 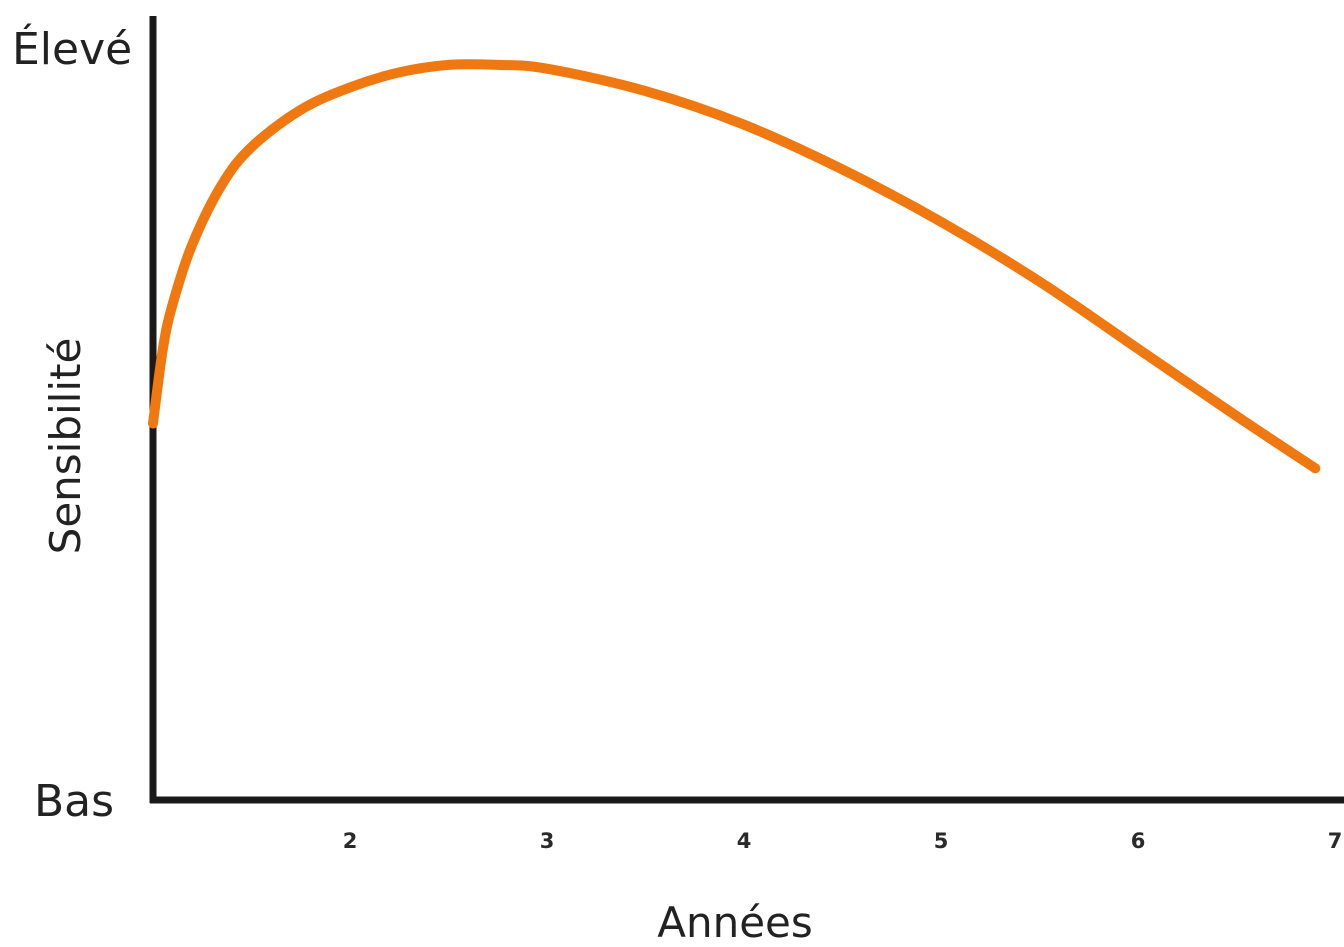 I want to click on y-axis-title: Sensibilité, so click(x=65, y=446).